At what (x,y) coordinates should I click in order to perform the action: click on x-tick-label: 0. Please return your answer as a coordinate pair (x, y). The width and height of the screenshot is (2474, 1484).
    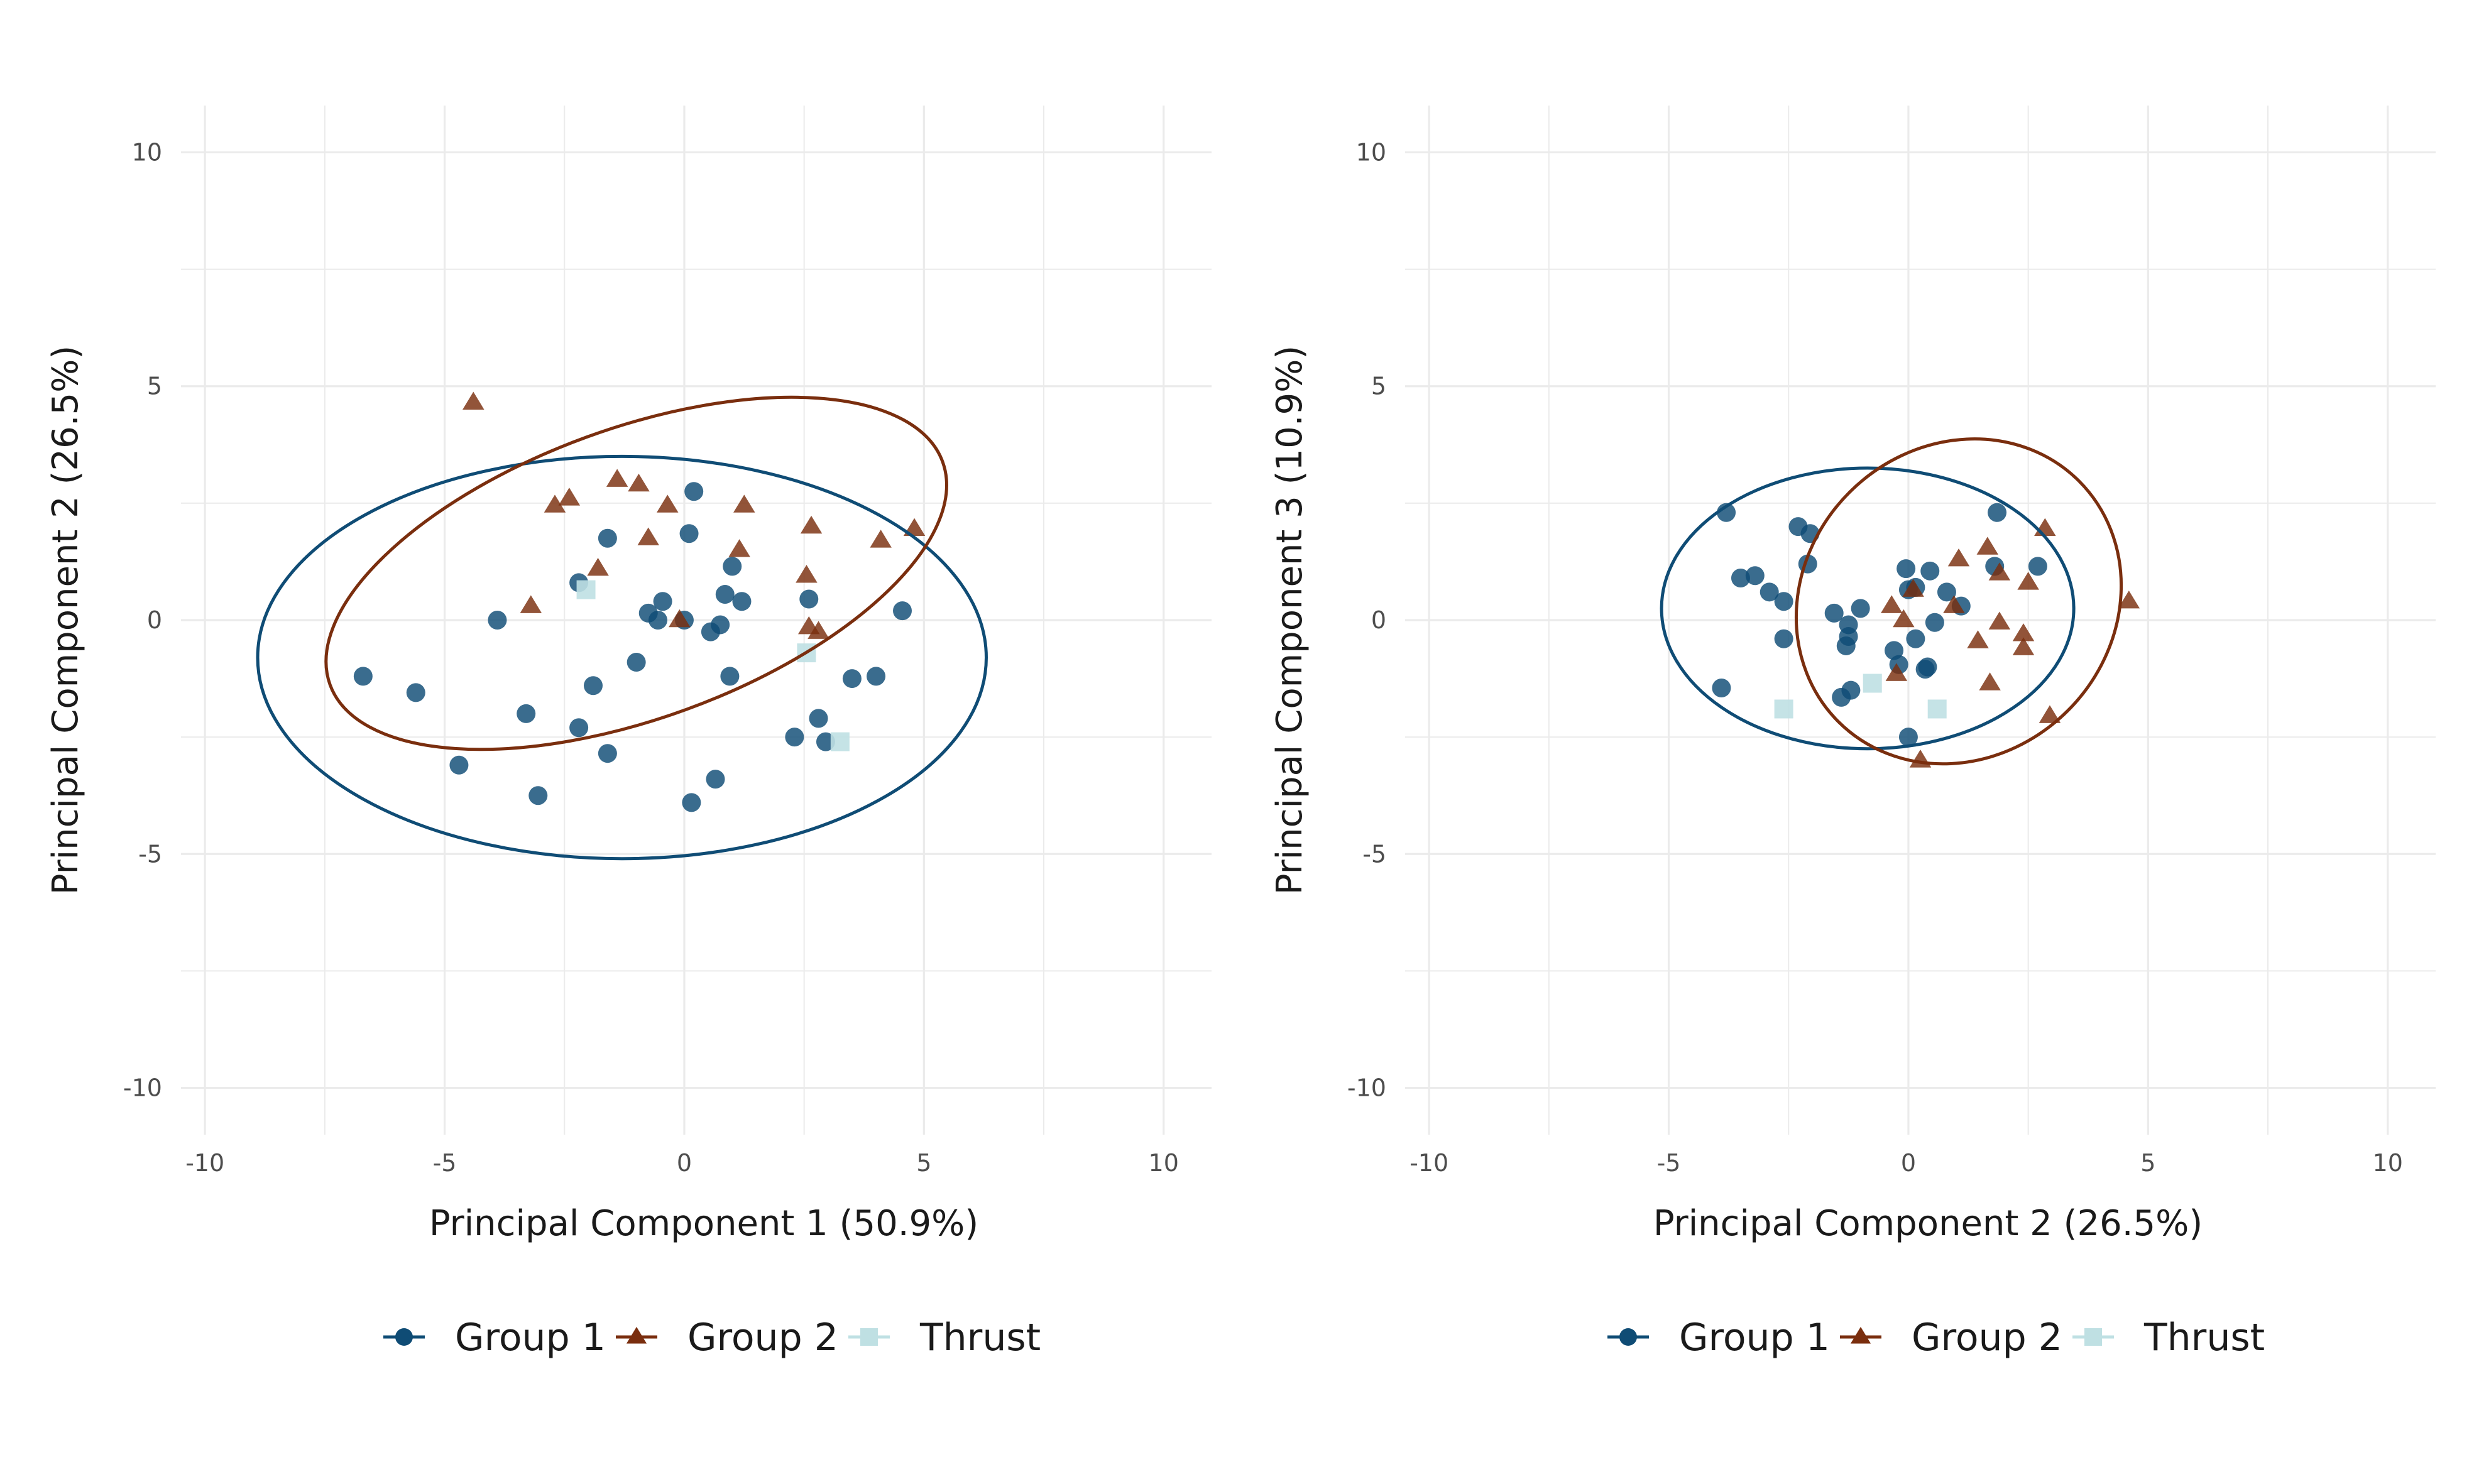
    Looking at the image, I should click on (684, 1163).